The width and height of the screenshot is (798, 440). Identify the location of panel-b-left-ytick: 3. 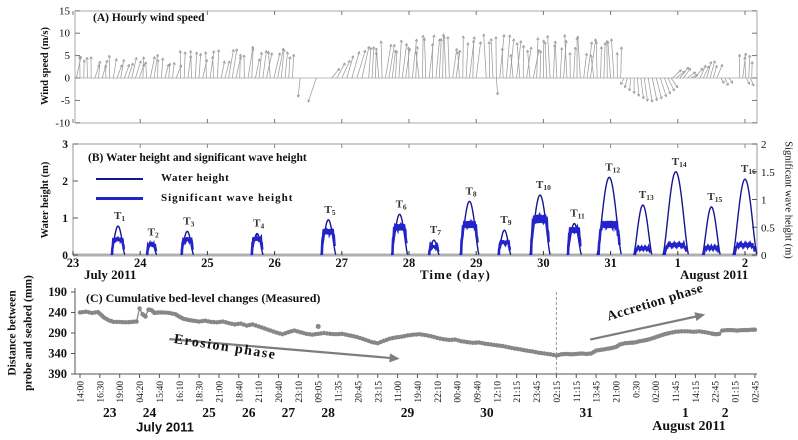
(65, 145).